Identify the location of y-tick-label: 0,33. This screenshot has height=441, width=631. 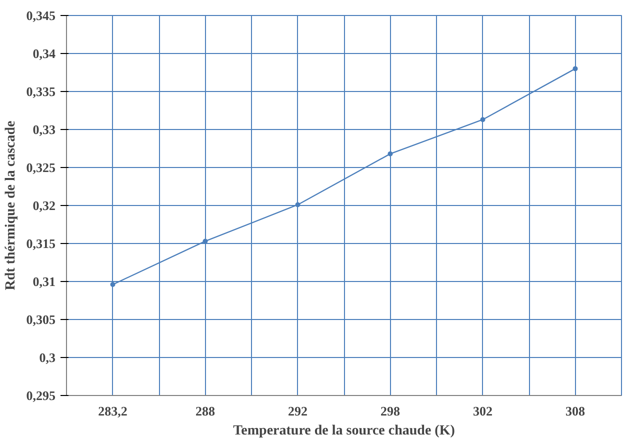
(44, 129).